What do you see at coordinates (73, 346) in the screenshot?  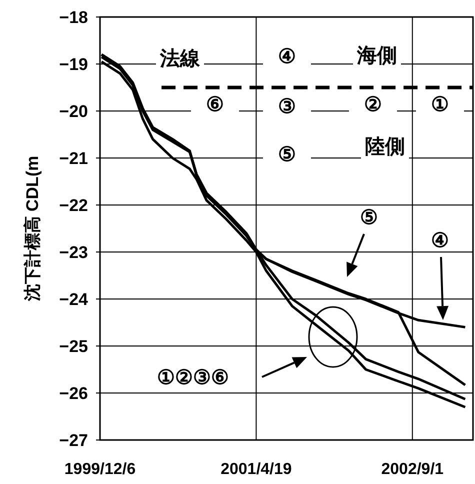 I see `y-tick-label: −25` at bounding box center [73, 346].